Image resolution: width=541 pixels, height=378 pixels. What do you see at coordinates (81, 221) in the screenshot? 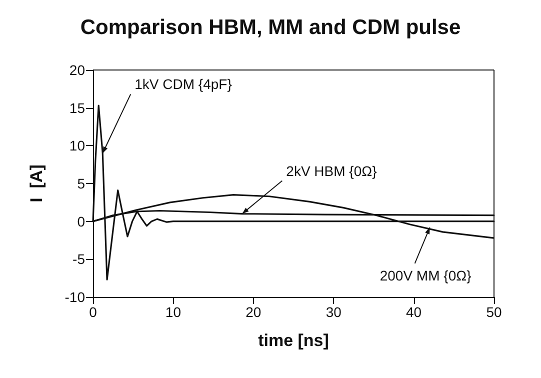
I see `y-tick-label: 0` at bounding box center [81, 221].